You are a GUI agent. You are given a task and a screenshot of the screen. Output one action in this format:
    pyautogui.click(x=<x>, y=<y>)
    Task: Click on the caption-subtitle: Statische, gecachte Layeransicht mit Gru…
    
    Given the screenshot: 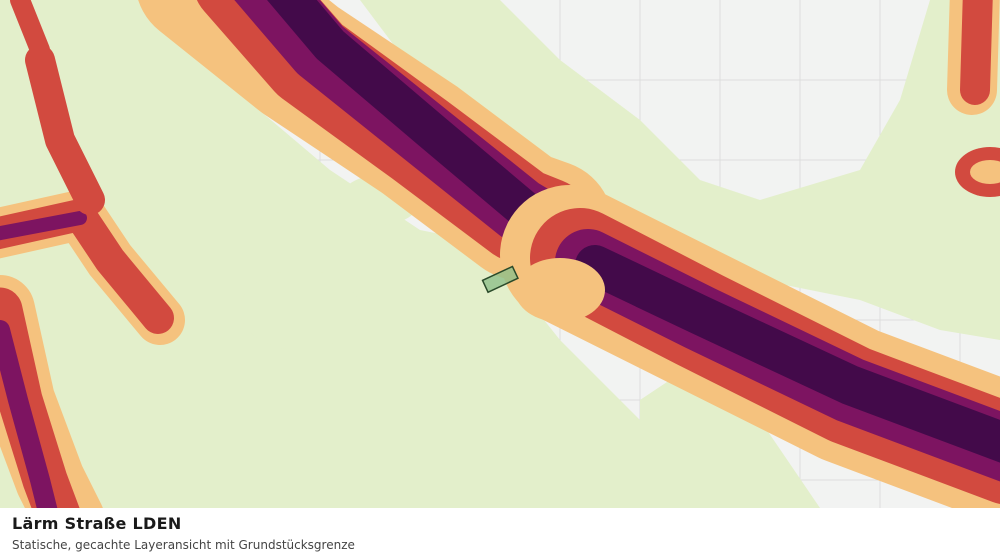 What is the action you would take?
    pyautogui.click(x=183, y=545)
    